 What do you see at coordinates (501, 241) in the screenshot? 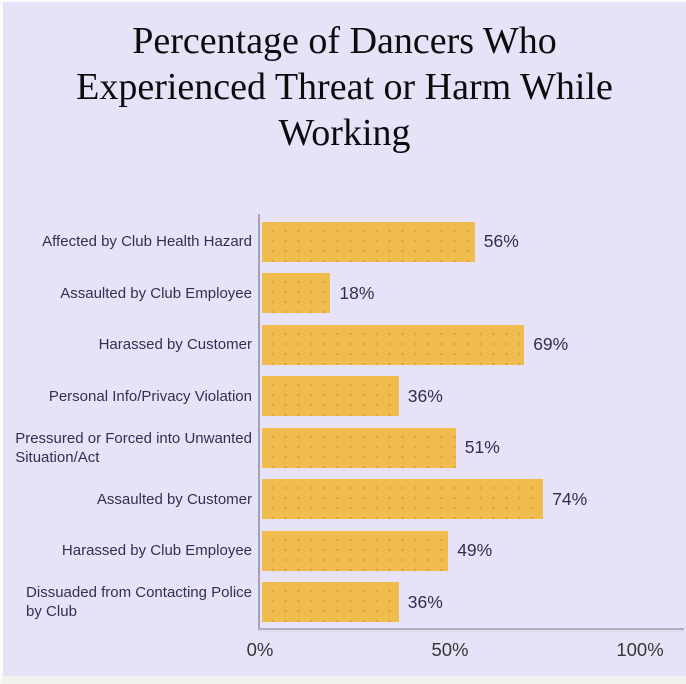
I see `value-label: 56%` at bounding box center [501, 241].